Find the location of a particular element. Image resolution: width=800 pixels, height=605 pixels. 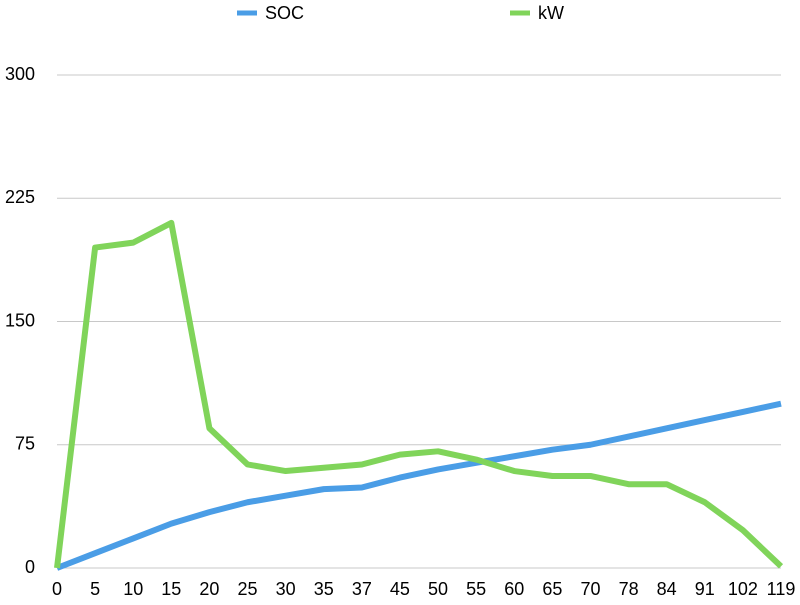

x-tick-label: 20 is located at coordinates (209, 589).